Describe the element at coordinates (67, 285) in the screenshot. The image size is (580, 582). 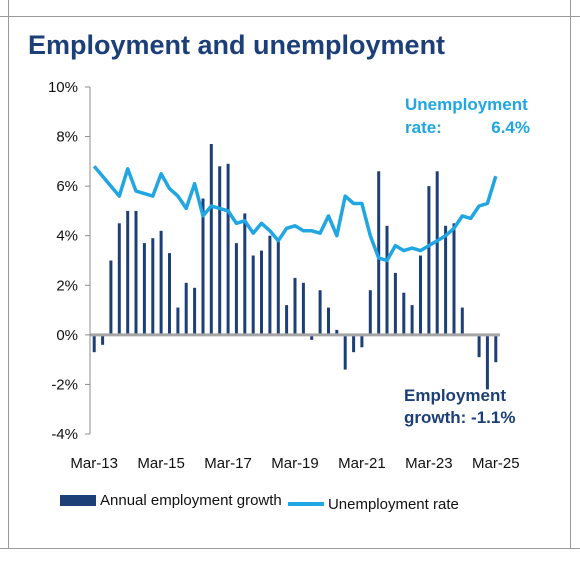
I see `y-tick-label: 2%` at that location.